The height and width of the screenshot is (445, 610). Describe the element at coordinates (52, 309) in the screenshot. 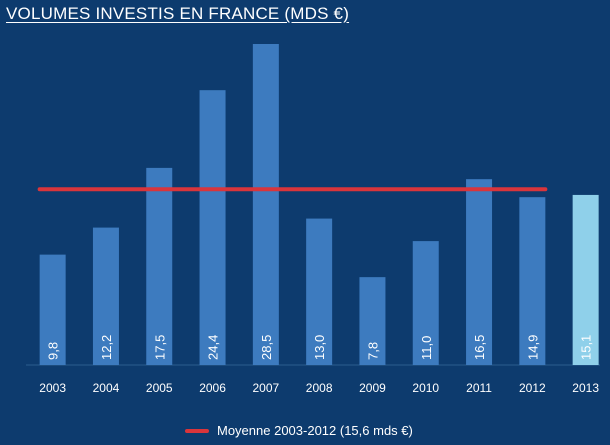

I see `bar-2003` at that location.